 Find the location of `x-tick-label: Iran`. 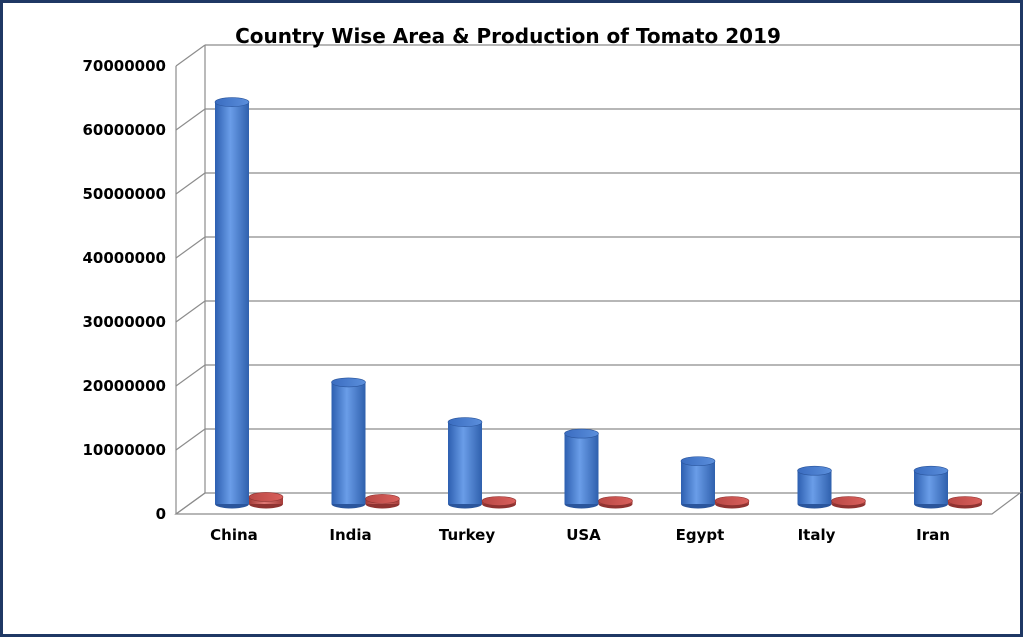

x-tick-label: Iran is located at coordinates (933, 535).